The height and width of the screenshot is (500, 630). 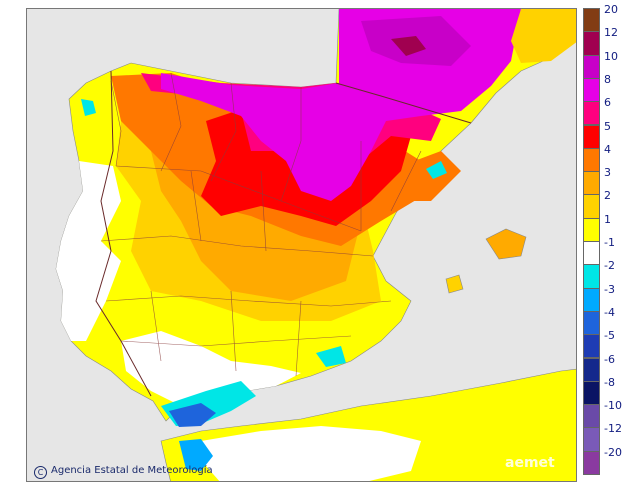 What do you see at coordinates (609, 382) in the screenshot?
I see `legend-tick-label: -8` at bounding box center [609, 382].